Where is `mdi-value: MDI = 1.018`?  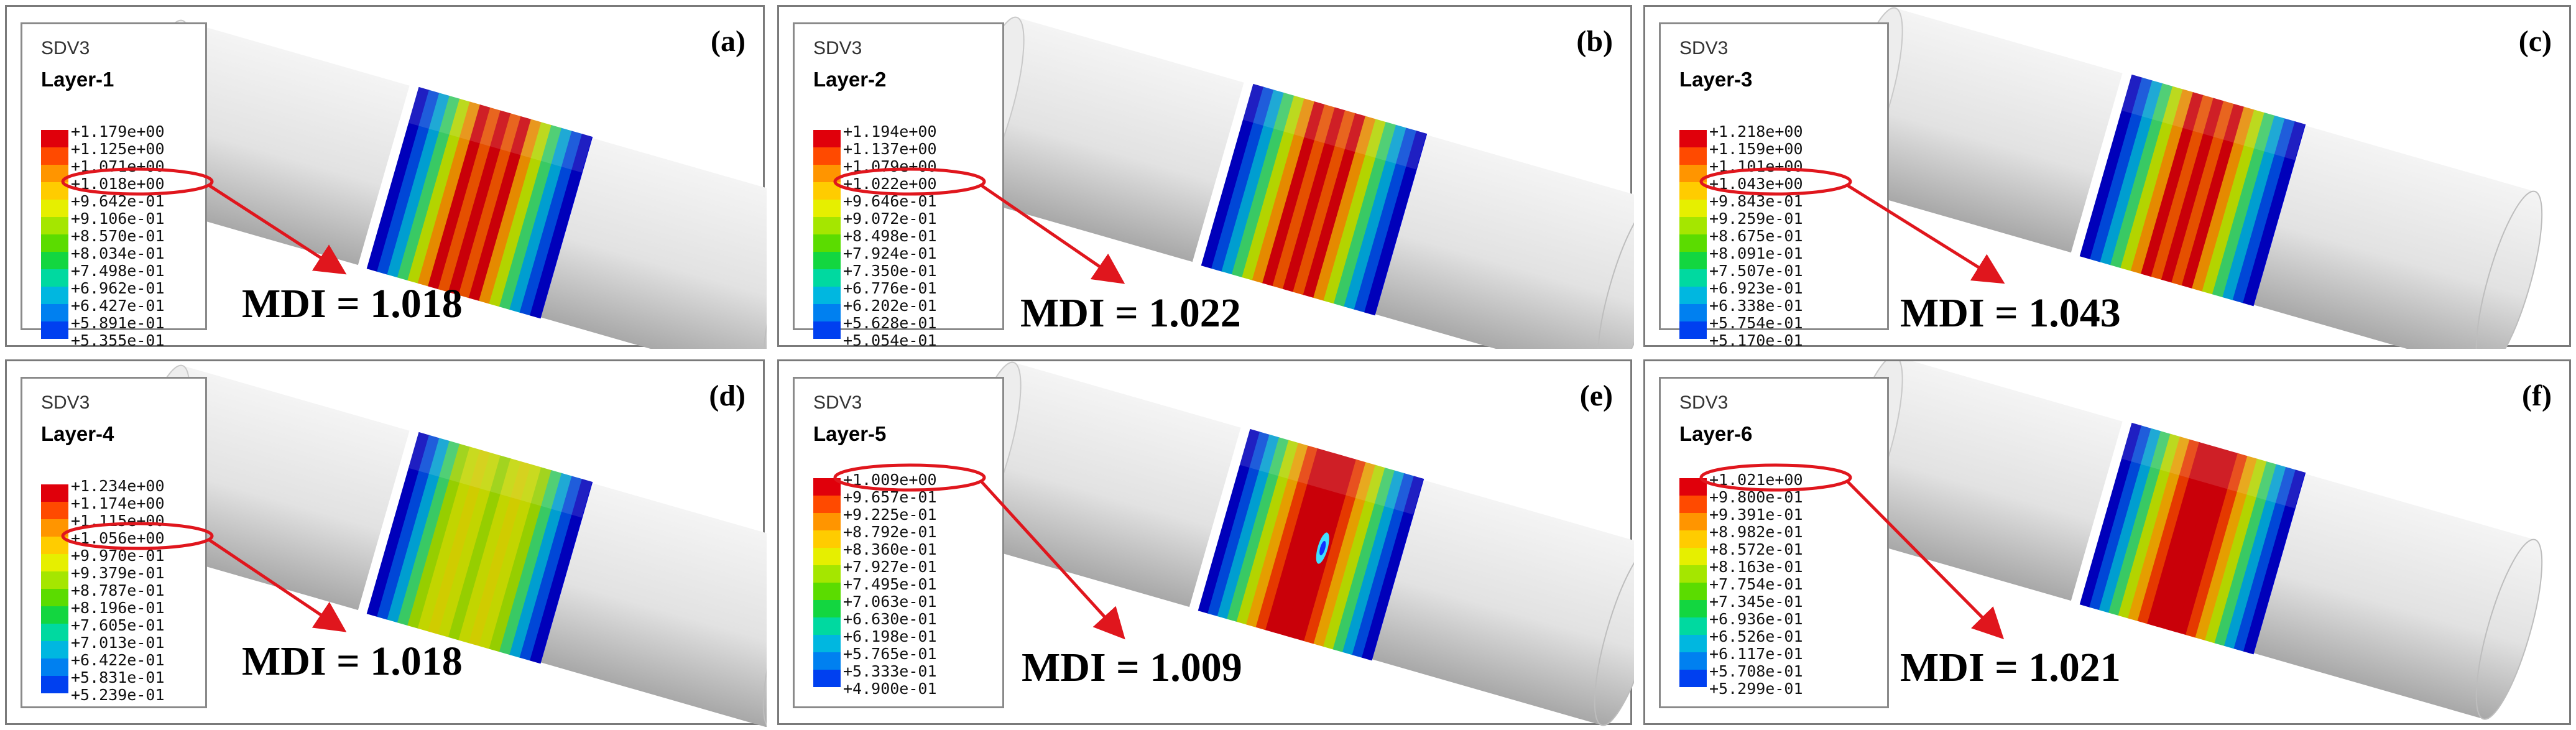 mdi-value: MDI = 1.018 is located at coordinates (352, 303).